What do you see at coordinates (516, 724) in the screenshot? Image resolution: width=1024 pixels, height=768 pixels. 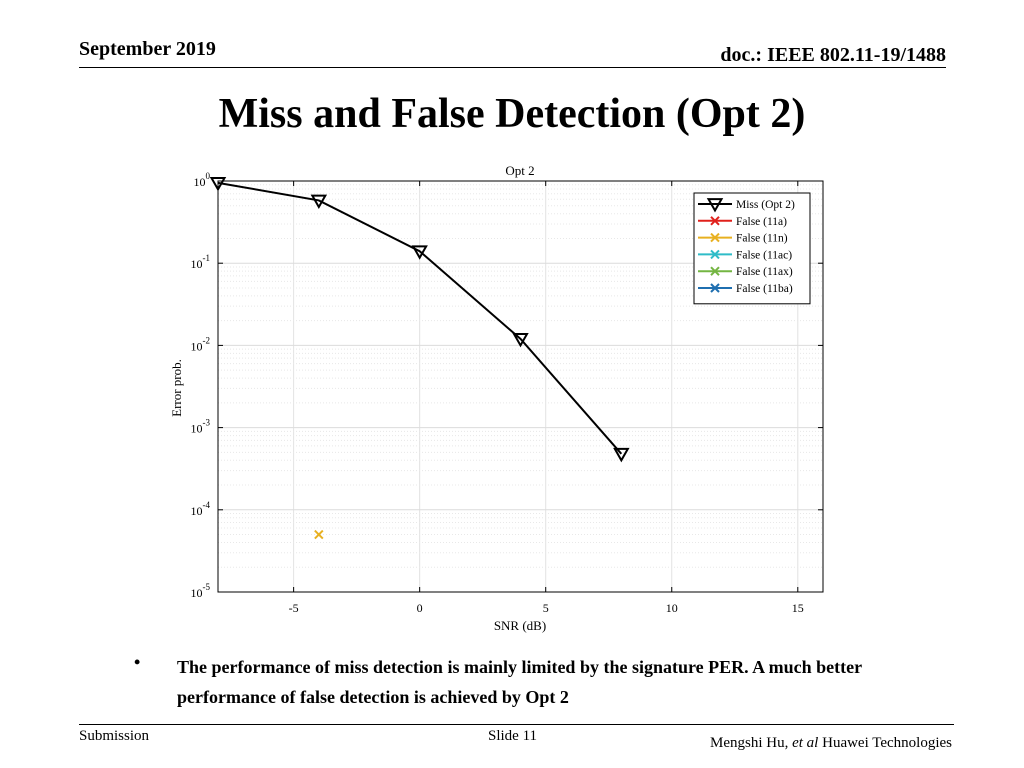 I see `footer-divider` at bounding box center [516, 724].